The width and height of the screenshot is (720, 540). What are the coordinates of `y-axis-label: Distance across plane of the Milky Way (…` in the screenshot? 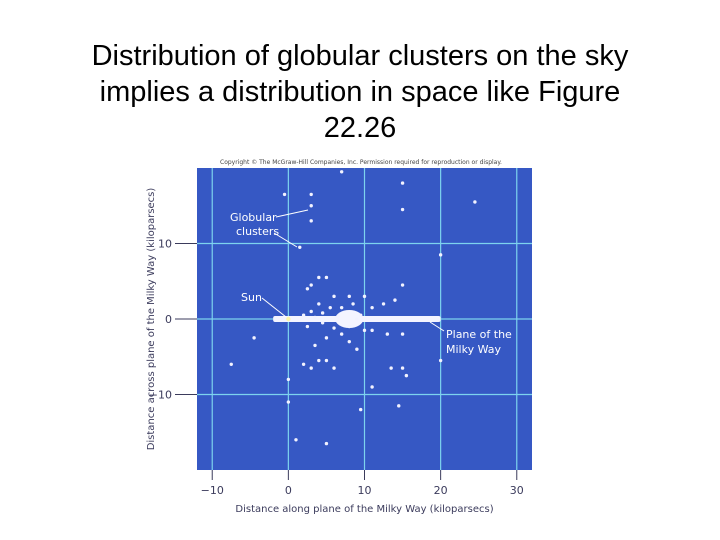 It's located at (151, 319).